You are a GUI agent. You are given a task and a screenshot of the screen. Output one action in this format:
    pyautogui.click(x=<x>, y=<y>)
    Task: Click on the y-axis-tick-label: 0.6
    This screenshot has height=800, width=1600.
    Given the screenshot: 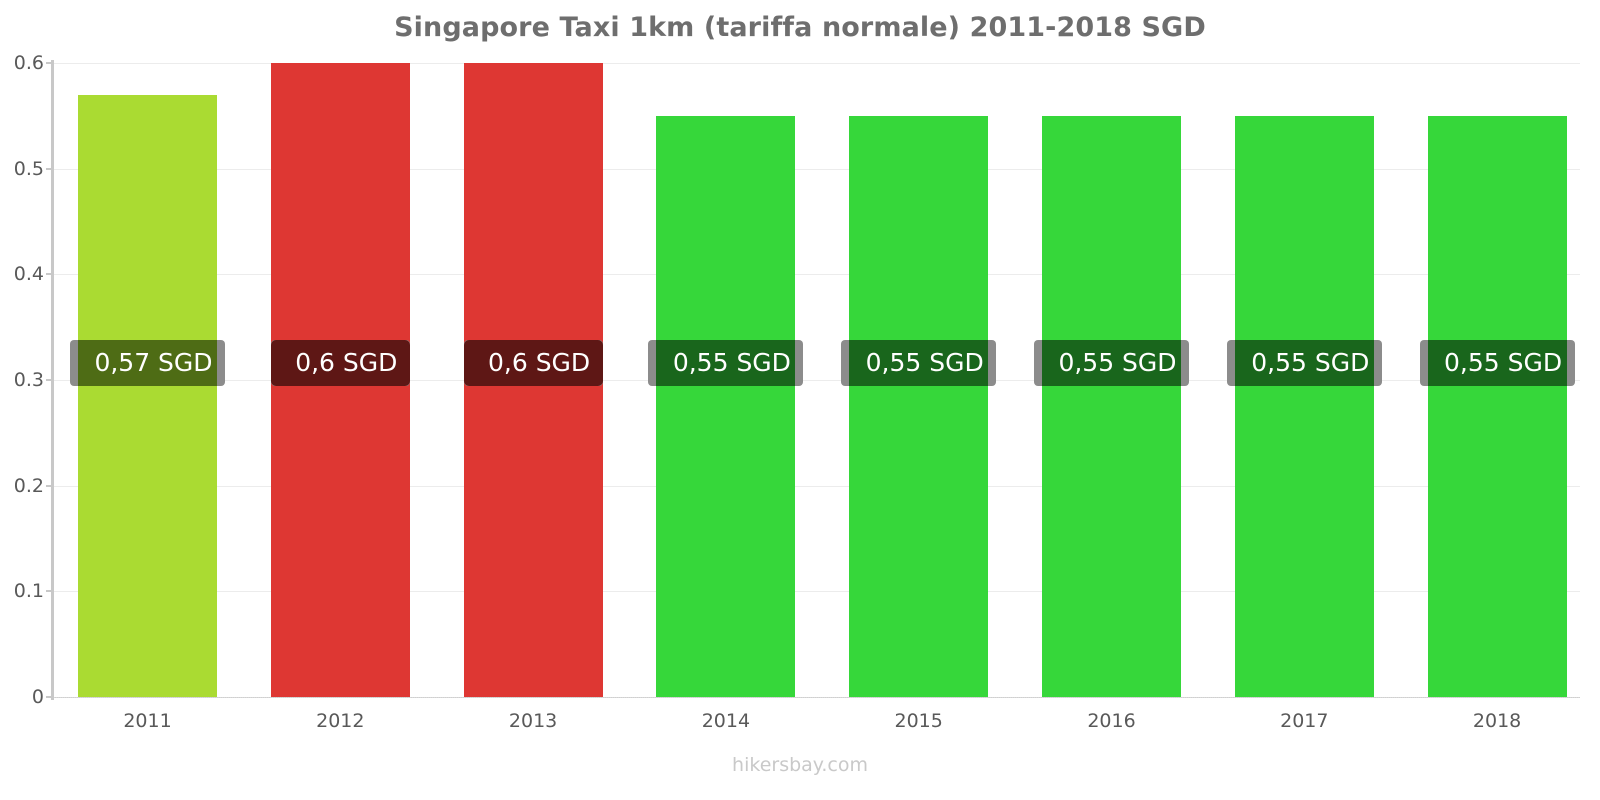 What is the action you would take?
    pyautogui.click(x=28, y=63)
    